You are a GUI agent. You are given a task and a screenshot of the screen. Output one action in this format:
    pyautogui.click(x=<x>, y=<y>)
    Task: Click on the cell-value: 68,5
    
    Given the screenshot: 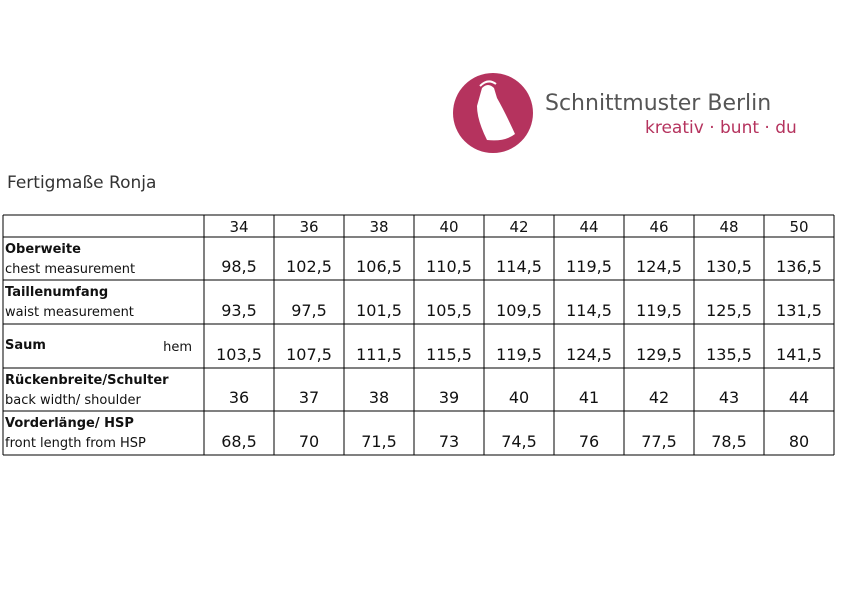 What is the action you would take?
    pyautogui.click(x=239, y=441)
    